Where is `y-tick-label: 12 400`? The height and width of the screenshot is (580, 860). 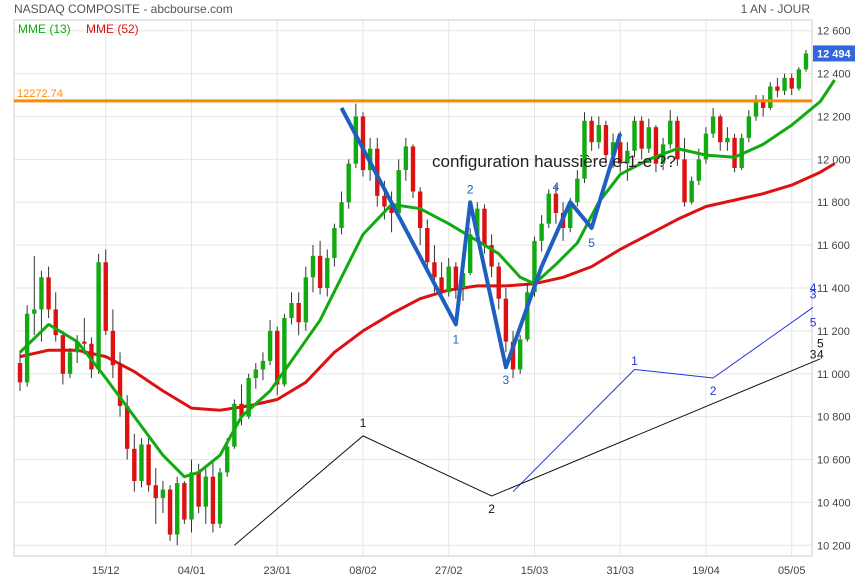 y-tick-label: 12 400 is located at coordinates (834, 75).